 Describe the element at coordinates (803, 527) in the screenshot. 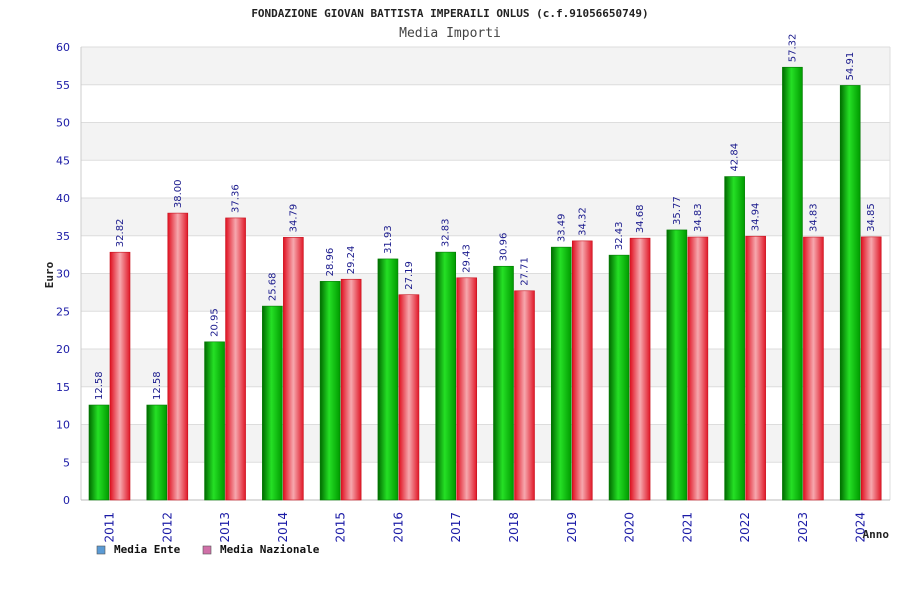

I see `x-tick-label: 2023` at that location.